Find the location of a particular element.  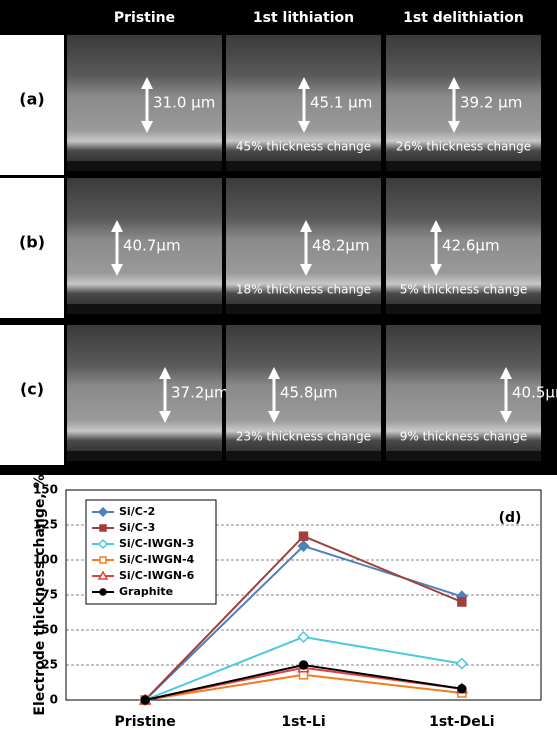

column-header: Pristine is located at coordinates (144, 18).